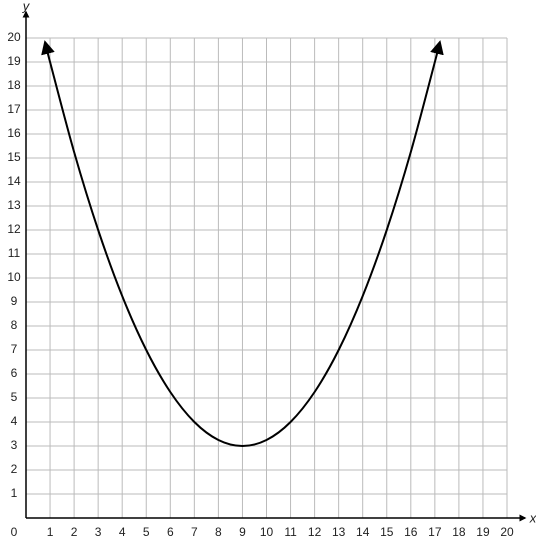  What do you see at coordinates (50, 532) in the screenshot?
I see `x-tick-label: 1` at bounding box center [50, 532].